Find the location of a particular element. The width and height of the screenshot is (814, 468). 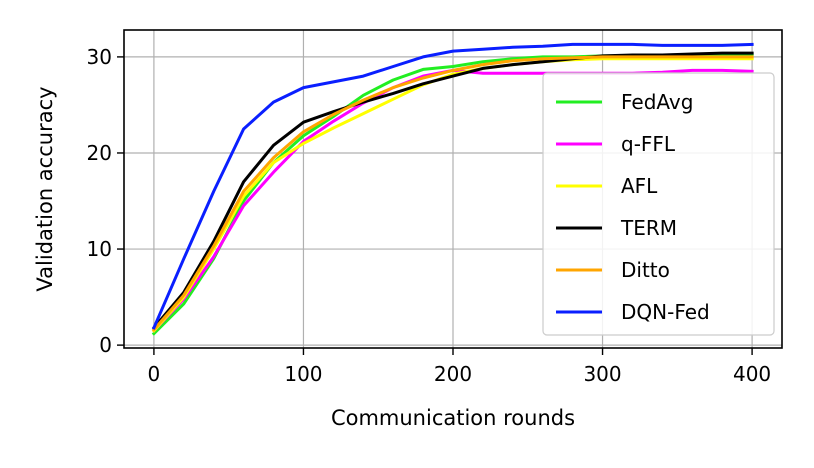

y-tick-label: 10 is located at coordinates (99, 249).